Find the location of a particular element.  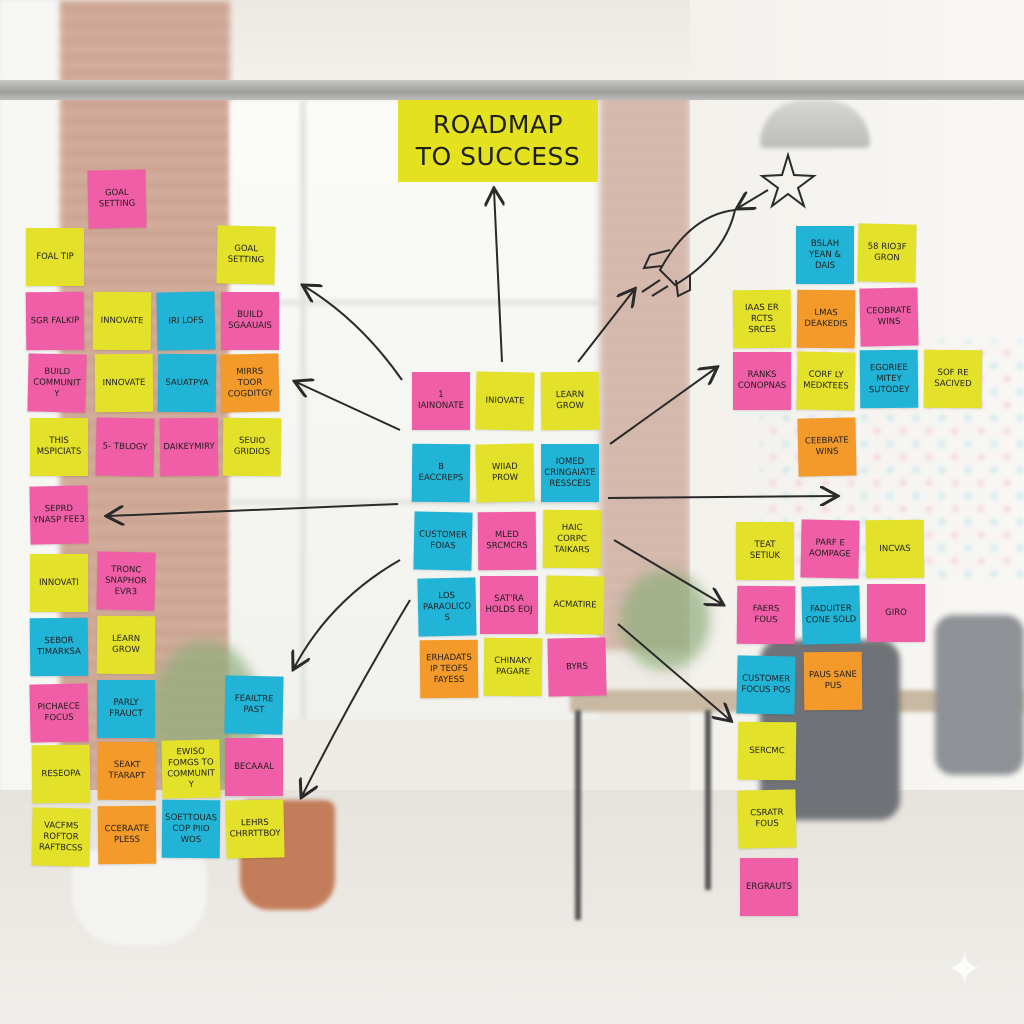

sticky-note: INNOVATI is located at coordinates (59, 583).